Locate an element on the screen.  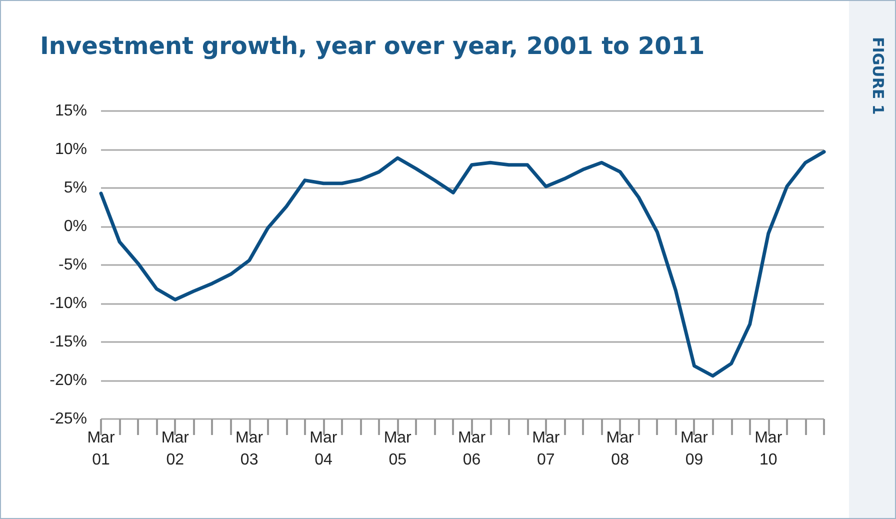
y-tick-label: -10% is located at coordinates (68, 303).